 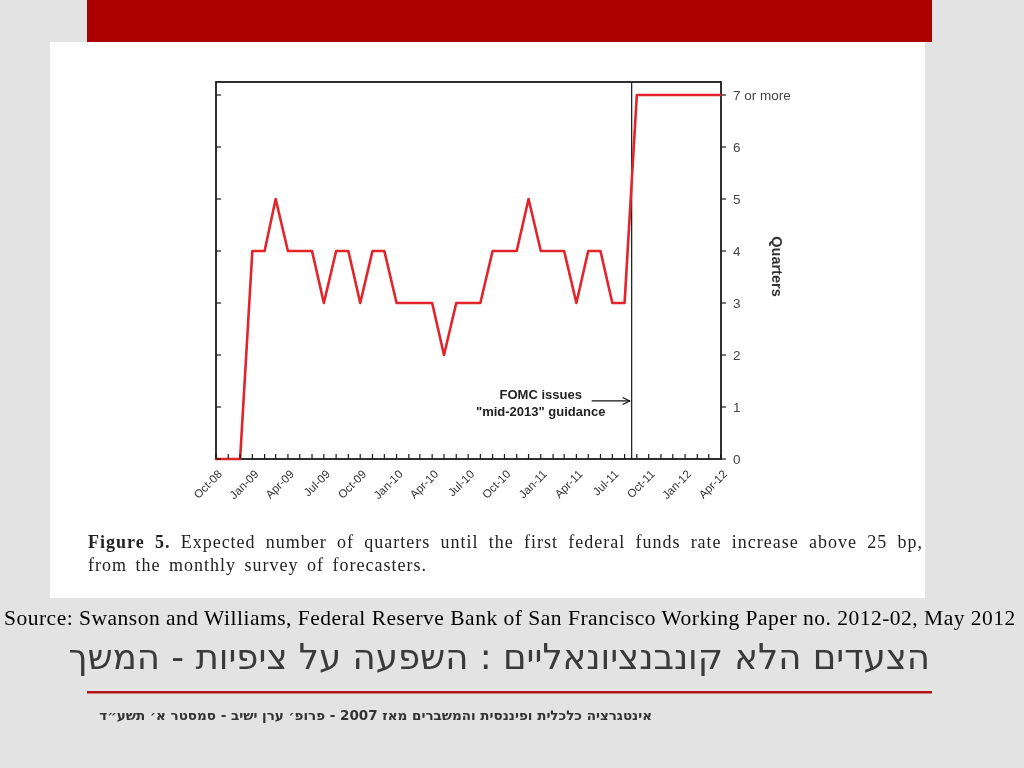 What do you see at coordinates (375, 715) in the screenshot?
I see `text: אינטגרציה כלכלית ופיננסית והמשברים מאז 2007 - פרופ׳ ערן ישיב - סמסטר א׳ תשע״ד` at bounding box center [375, 715].